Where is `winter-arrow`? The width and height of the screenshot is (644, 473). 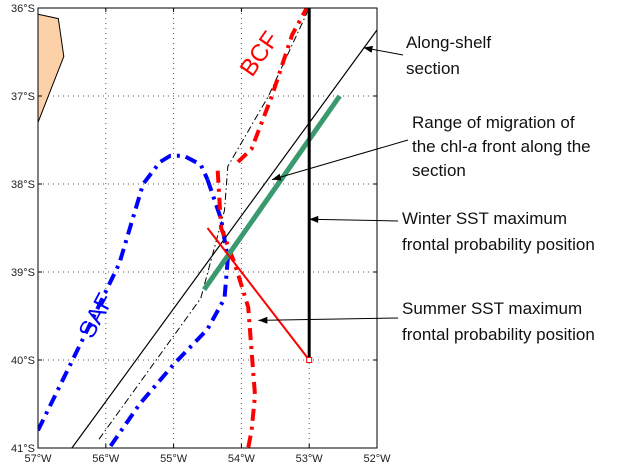
winter-arrow is located at coordinates (354, 219).